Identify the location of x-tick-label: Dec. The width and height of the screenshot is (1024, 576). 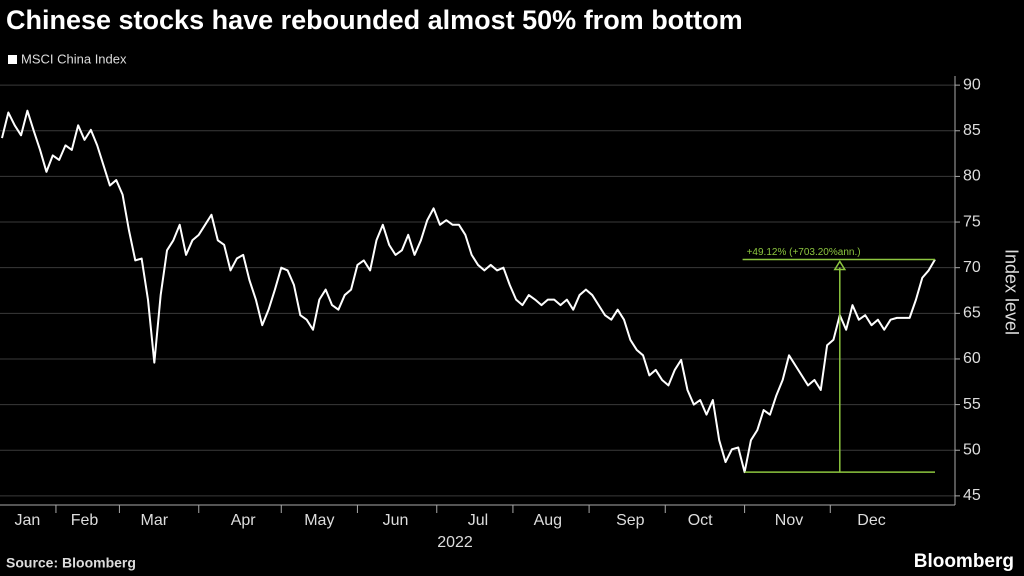
(871, 520).